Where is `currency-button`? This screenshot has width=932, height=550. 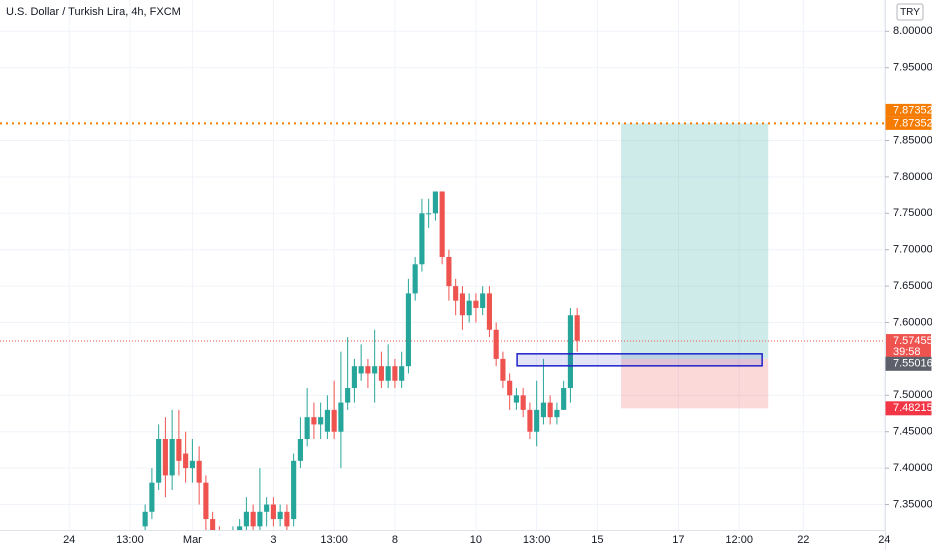
currency-button is located at coordinates (910, 12).